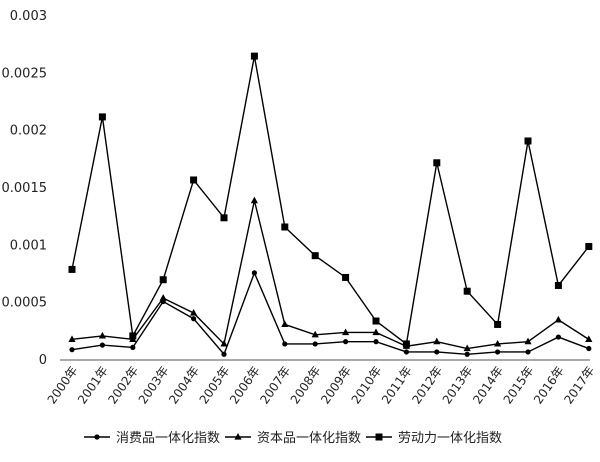 The height and width of the screenshot is (462, 600). I want to click on x-tick-label: 2004年, so click(184, 385).